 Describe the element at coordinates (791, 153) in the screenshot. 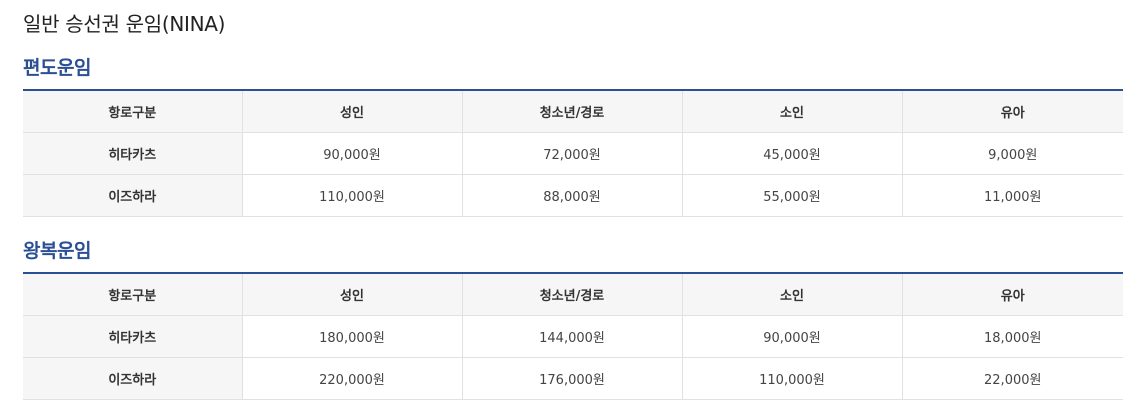

I see `child-fare-cell: 45,000원` at that location.